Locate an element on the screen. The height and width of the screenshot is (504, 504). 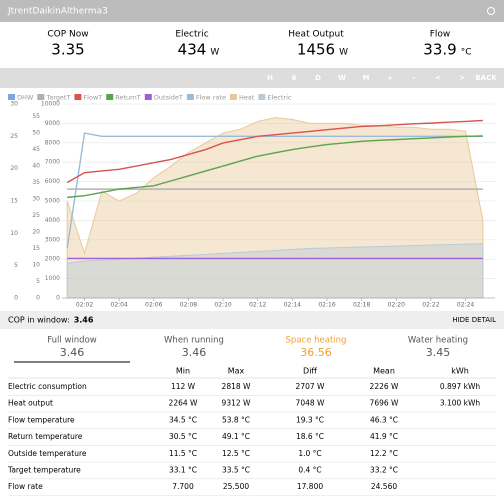
y-tick-label: 5 is located at coordinates (16, 265).